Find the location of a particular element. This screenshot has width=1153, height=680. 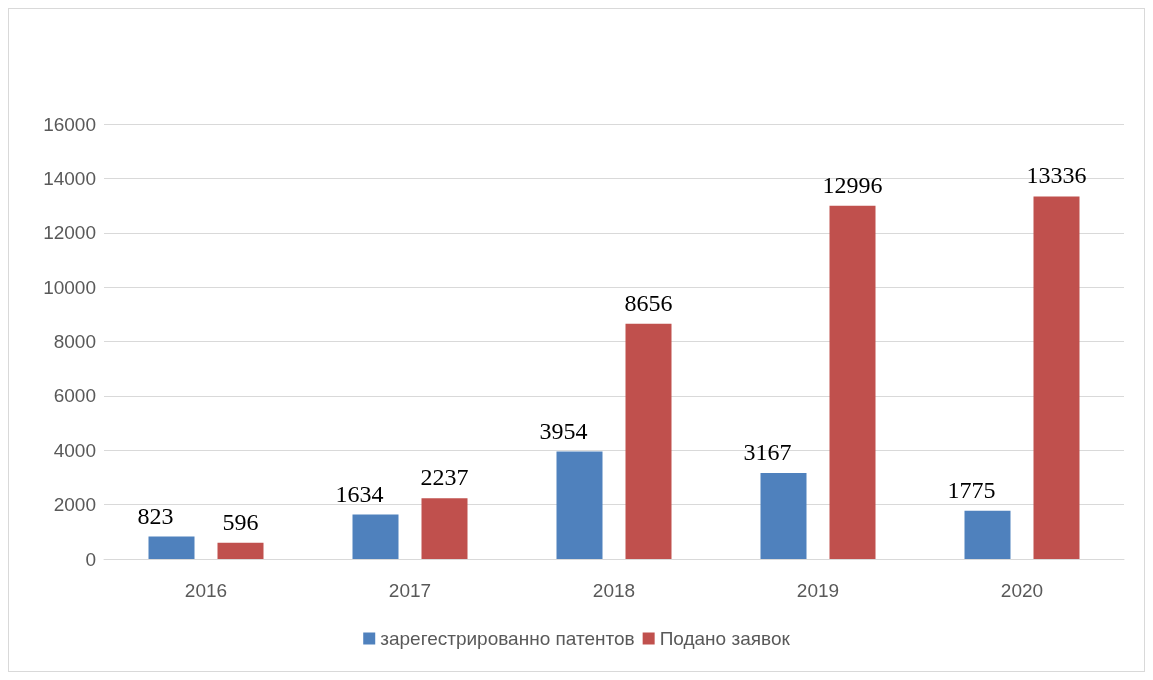

data-label: 2237 is located at coordinates (444, 477).